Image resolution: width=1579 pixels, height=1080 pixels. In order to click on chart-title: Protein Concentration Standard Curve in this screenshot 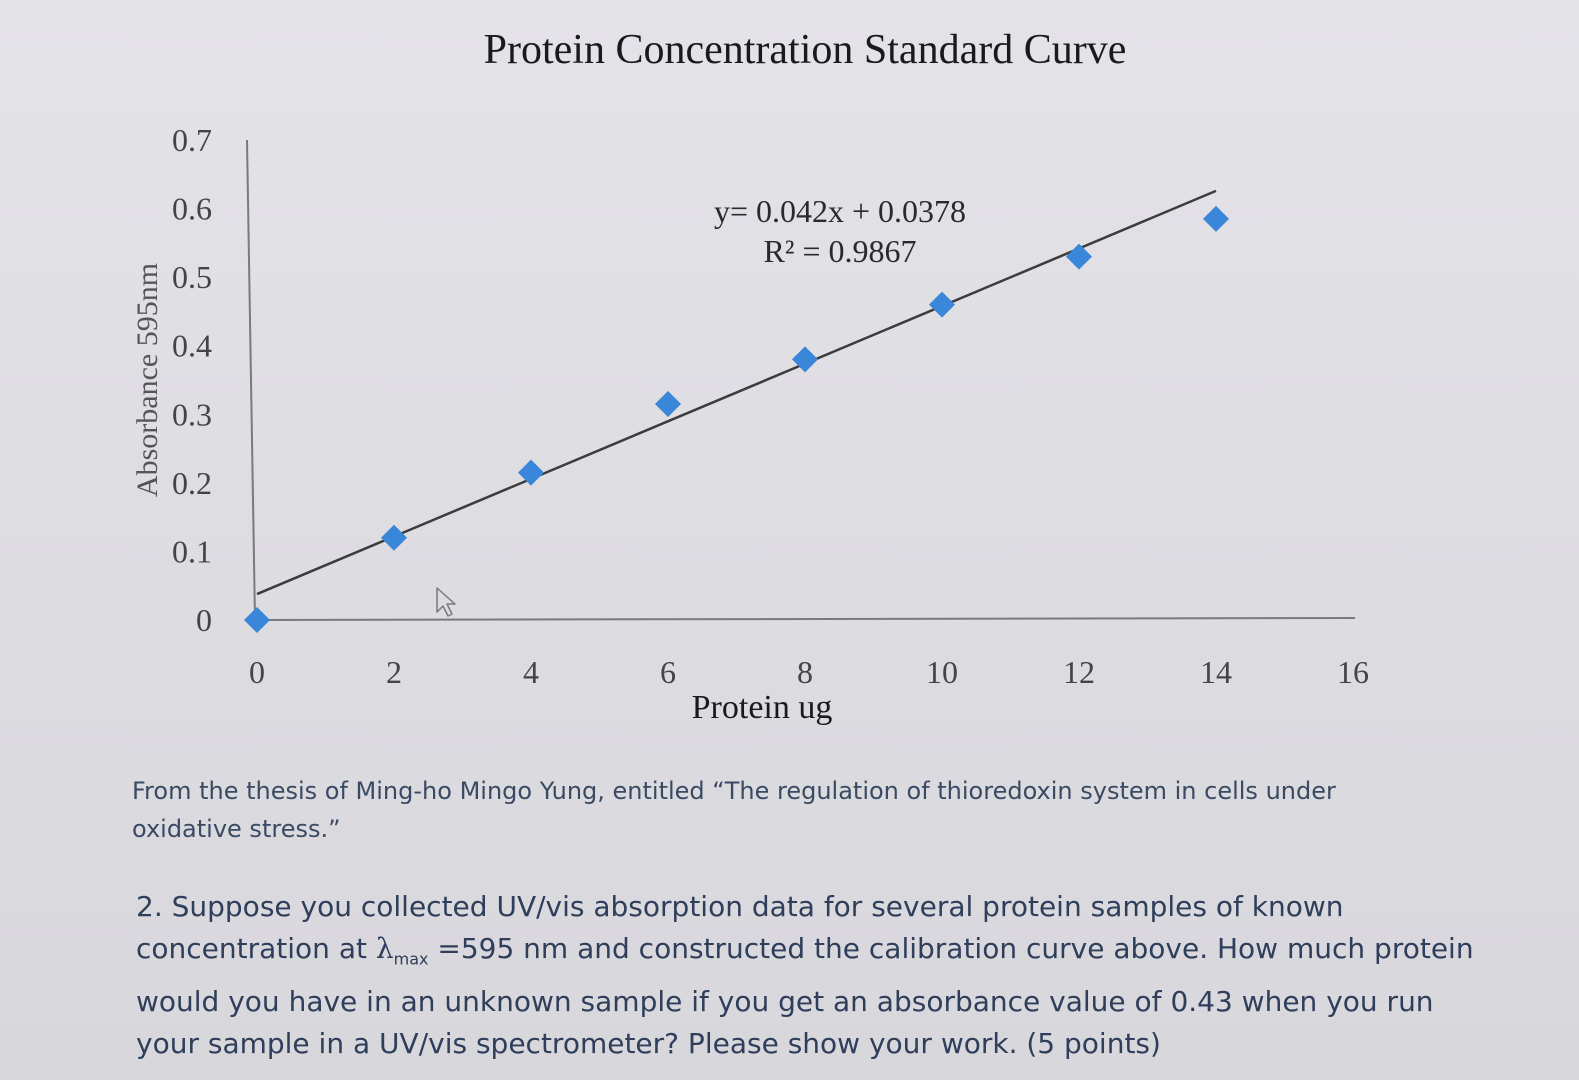, I will do `click(805, 50)`.